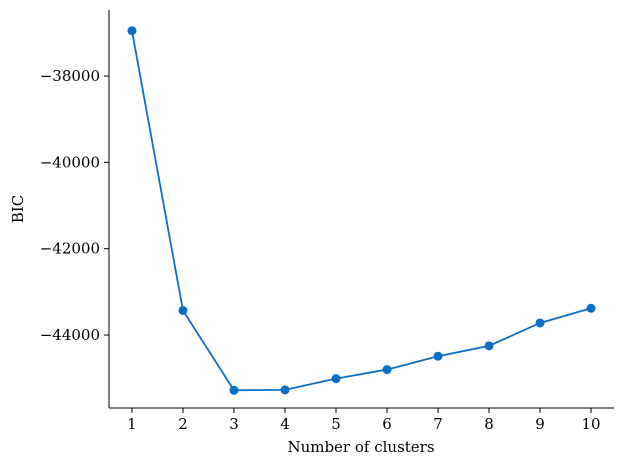 This screenshot has width=624, height=466. I want to click on x-tick-label: 9, so click(540, 424).